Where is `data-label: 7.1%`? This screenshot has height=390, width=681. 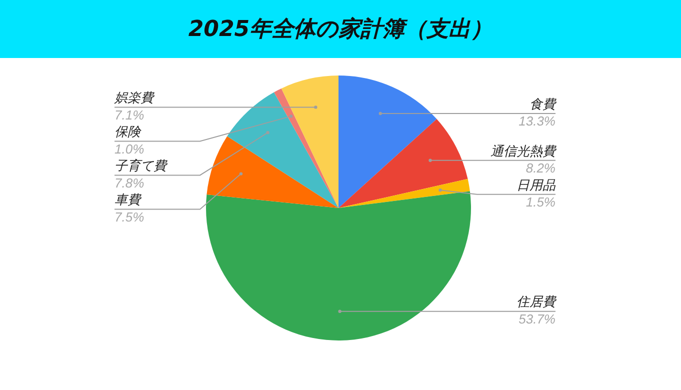 data-label: 7.1% is located at coordinates (129, 114).